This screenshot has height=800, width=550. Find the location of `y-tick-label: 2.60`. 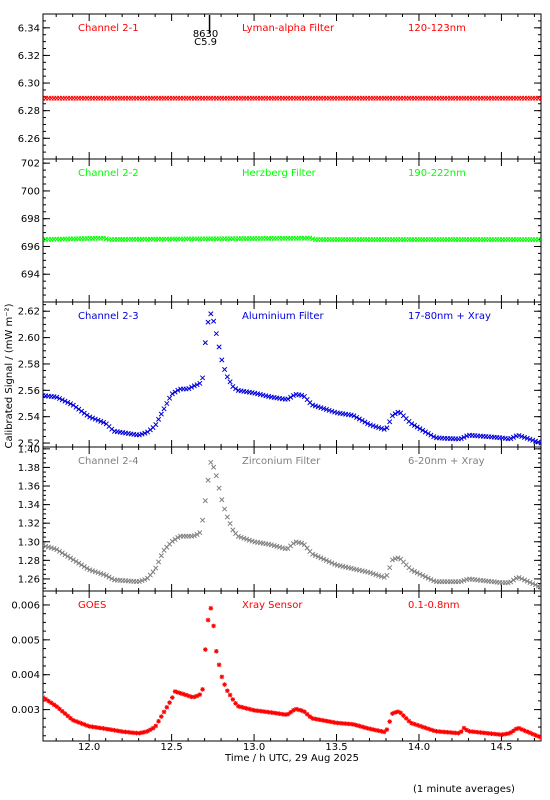

y-tick-label: 2.60 is located at coordinates (29, 338).